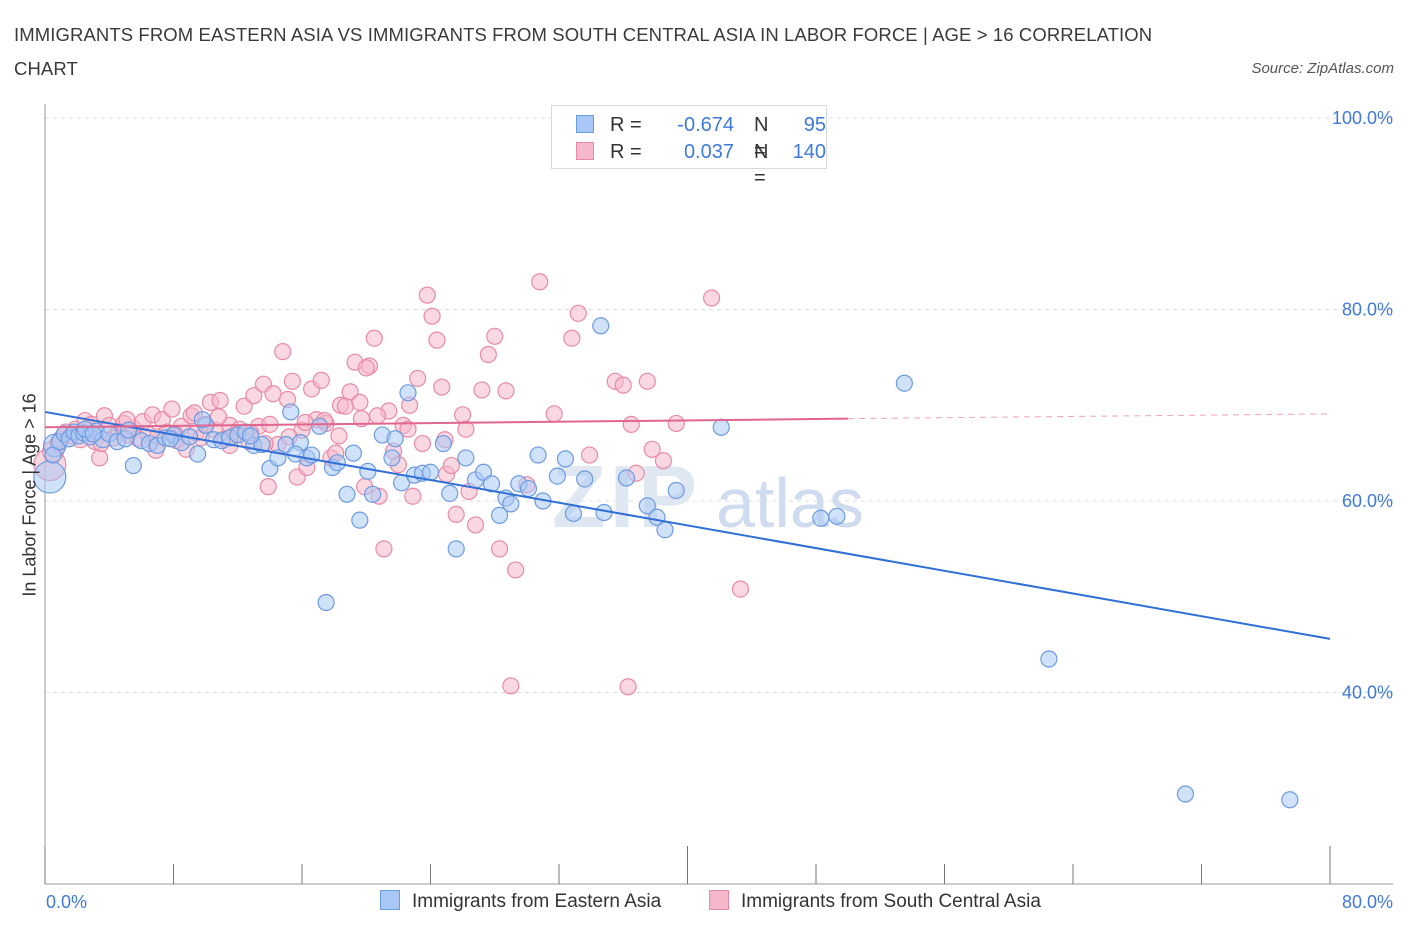 Image resolution: width=1406 pixels, height=930 pixels. Describe the element at coordinates (761, 165) in the screenshot. I see `legend-n-label: N =` at that location.